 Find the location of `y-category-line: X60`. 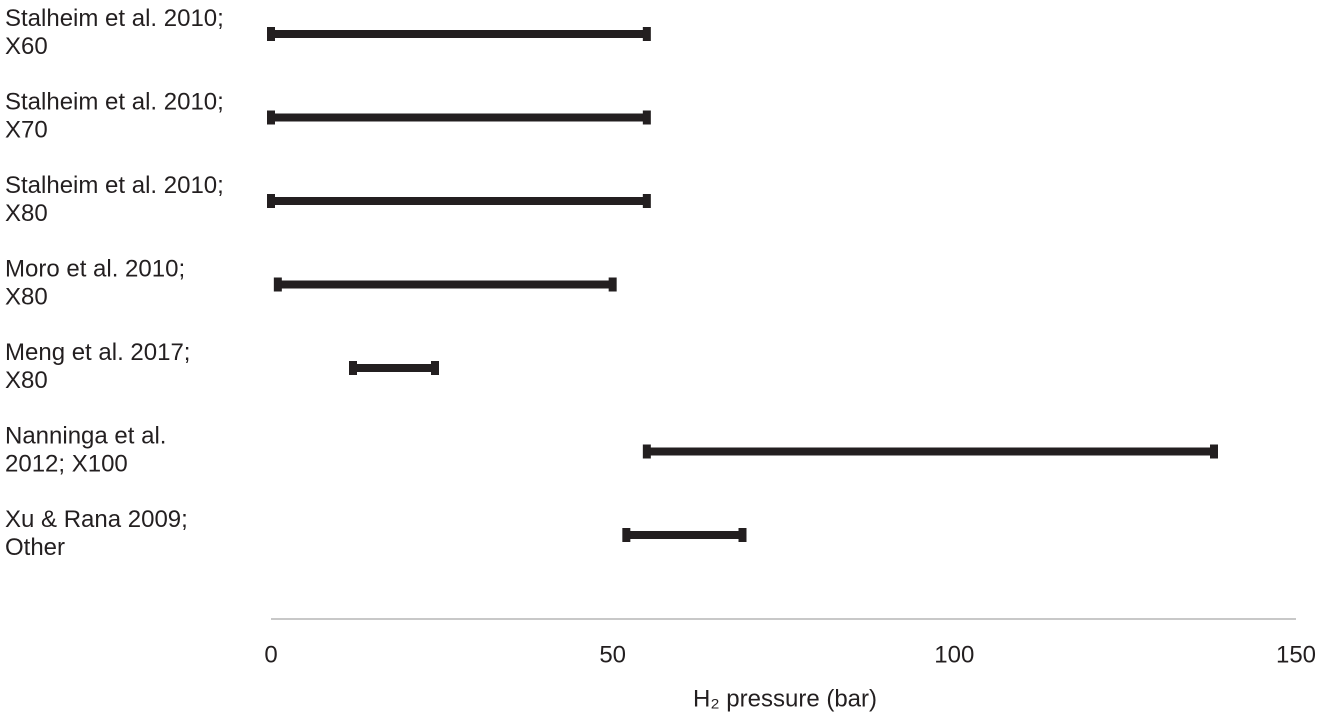

y-category-line: X60 is located at coordinates (26, 46).